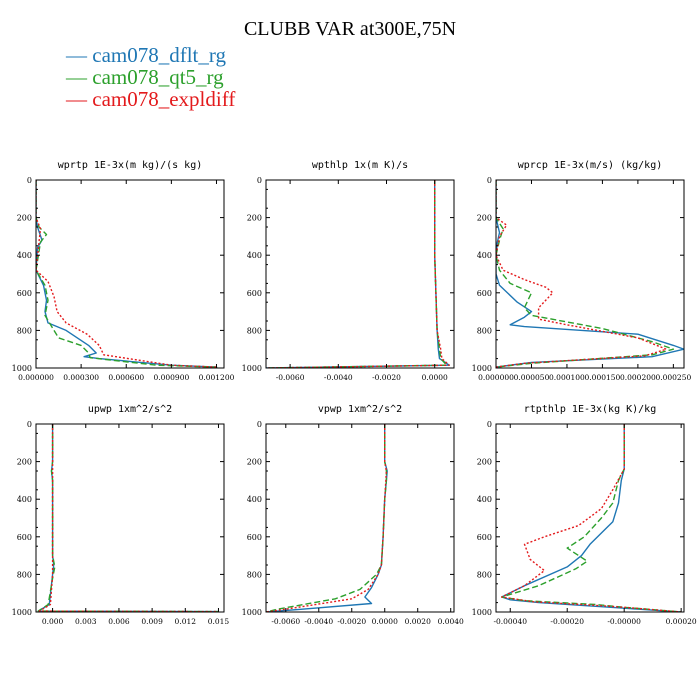  What do you see at coordinates (624, 621) in the screenshot?
I see `x-tick-label: -0.00000` at bounding box center [624, 621].